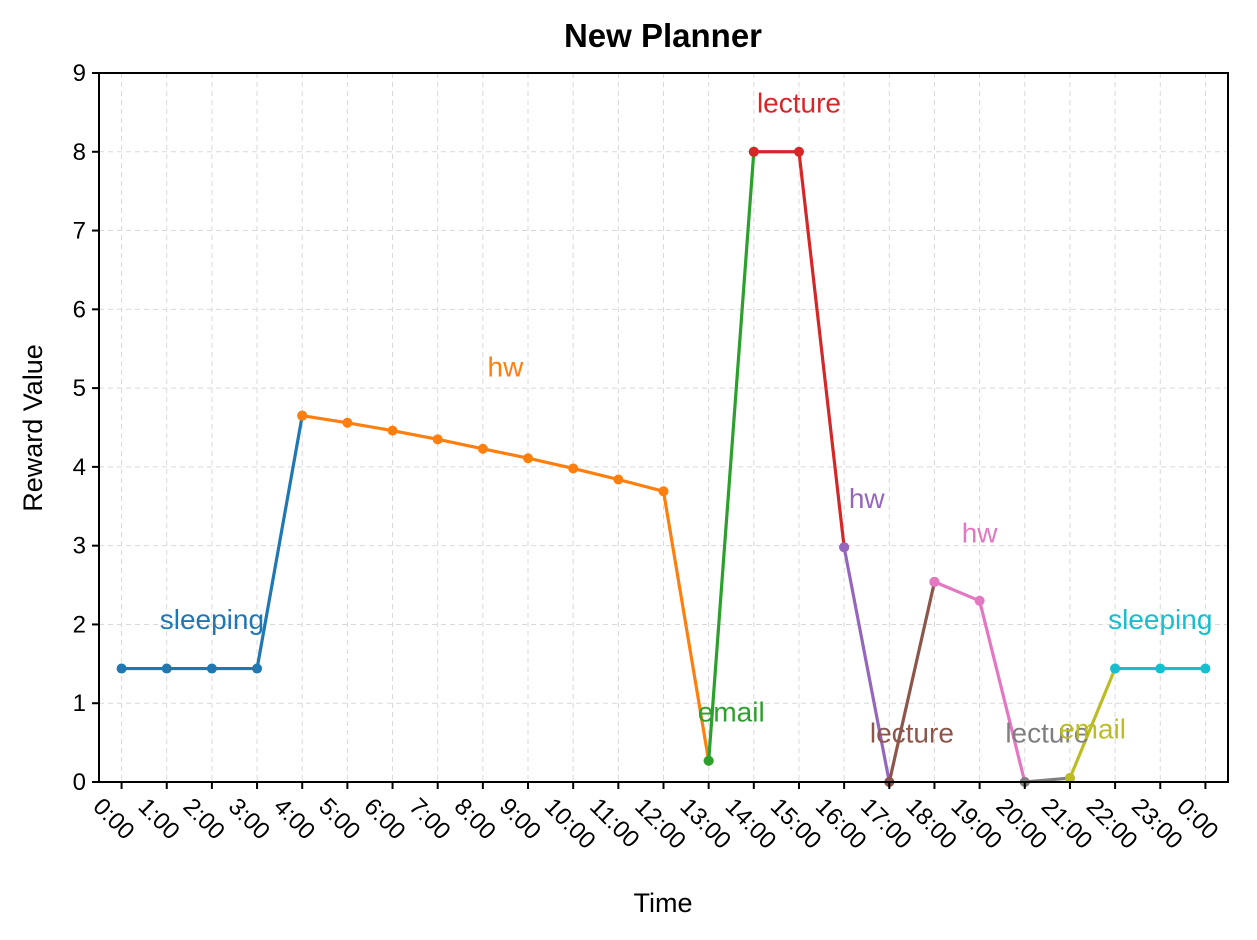 This screenshot has width=1257, height=940. Describe the element at coordinates (1112, 824) in the screenshot. I see `x-tick-label: 22:00` at that location.